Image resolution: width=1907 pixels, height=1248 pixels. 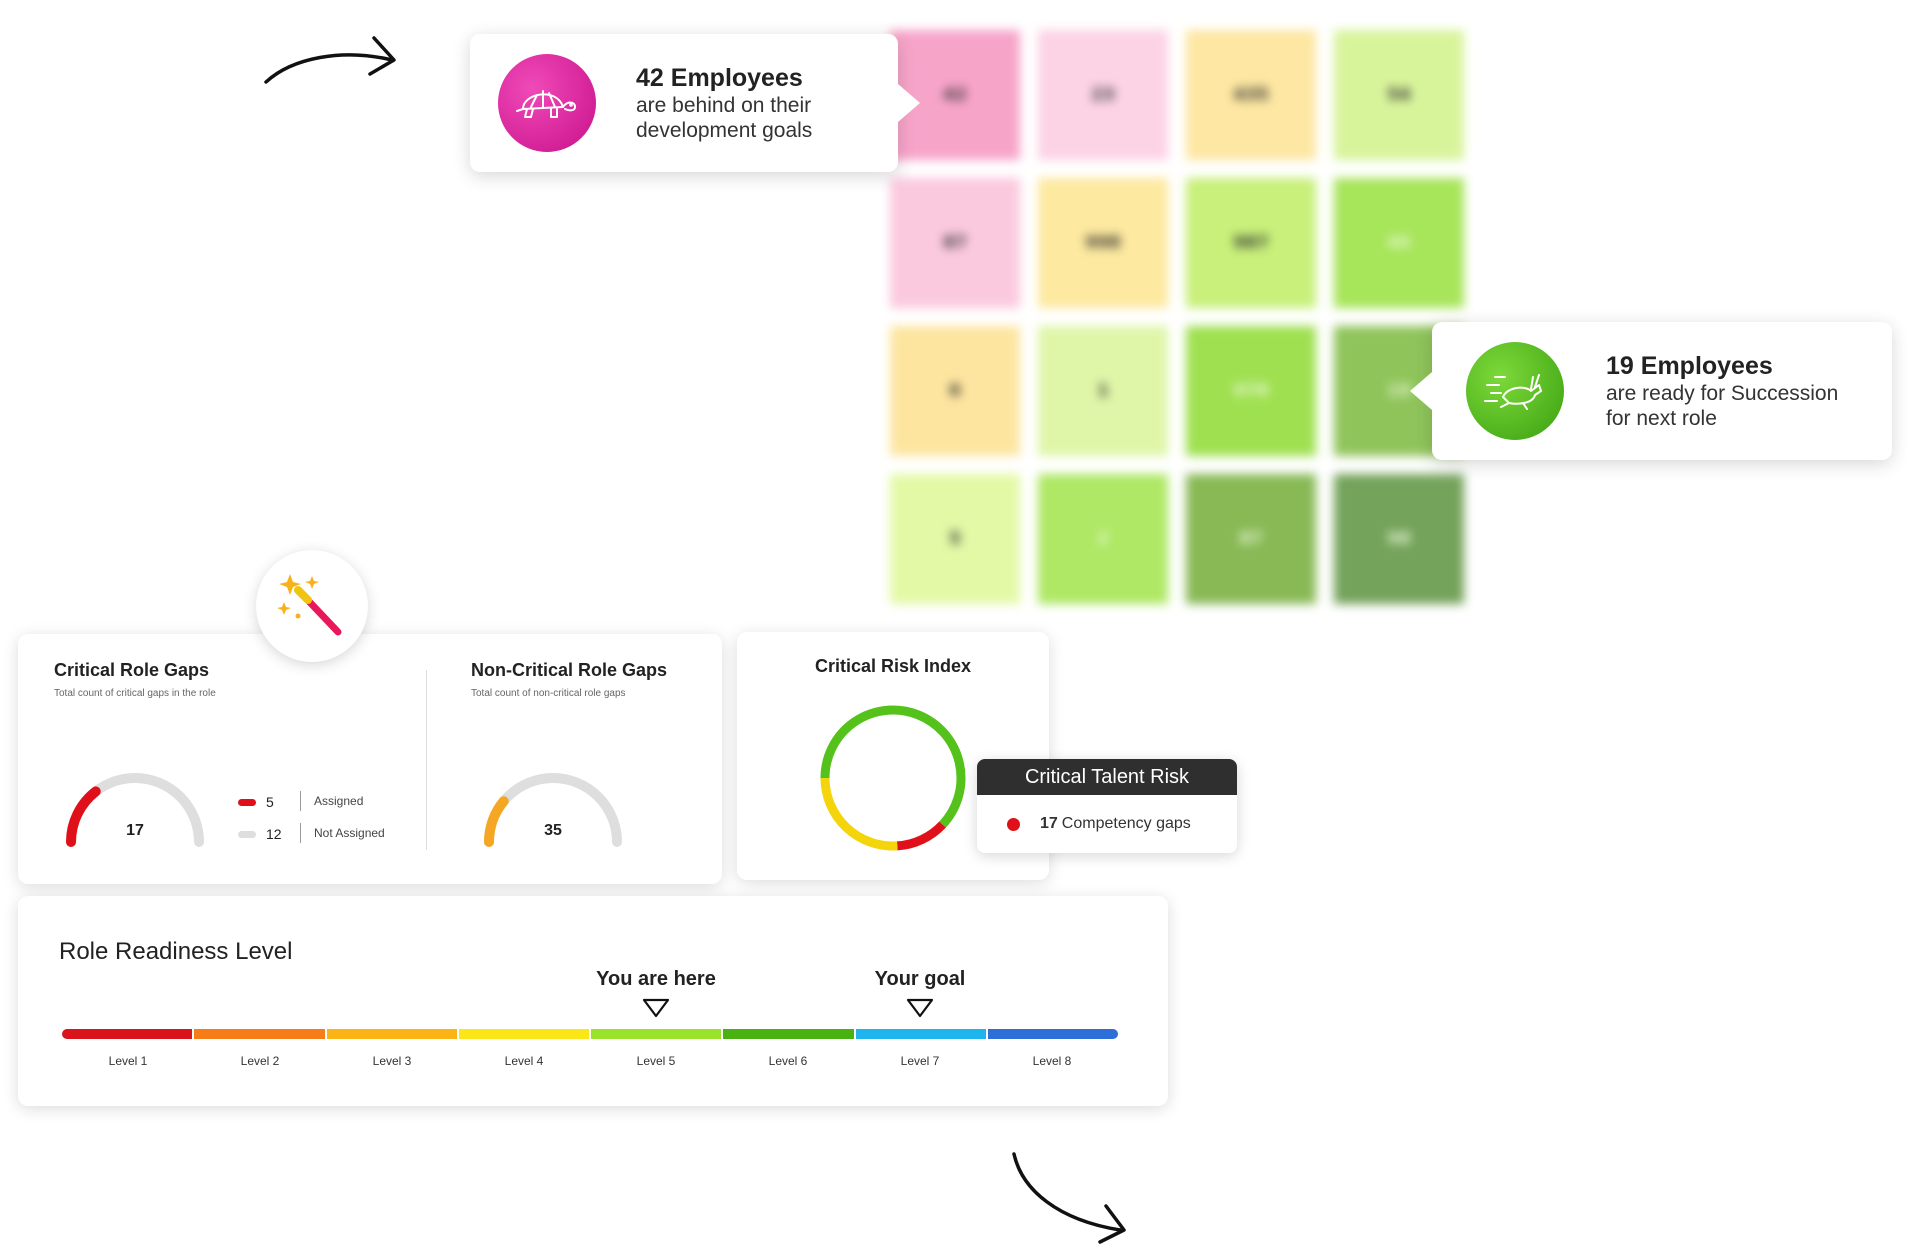 I want to click on magic-wand-icon, so click(x=309, y=605).